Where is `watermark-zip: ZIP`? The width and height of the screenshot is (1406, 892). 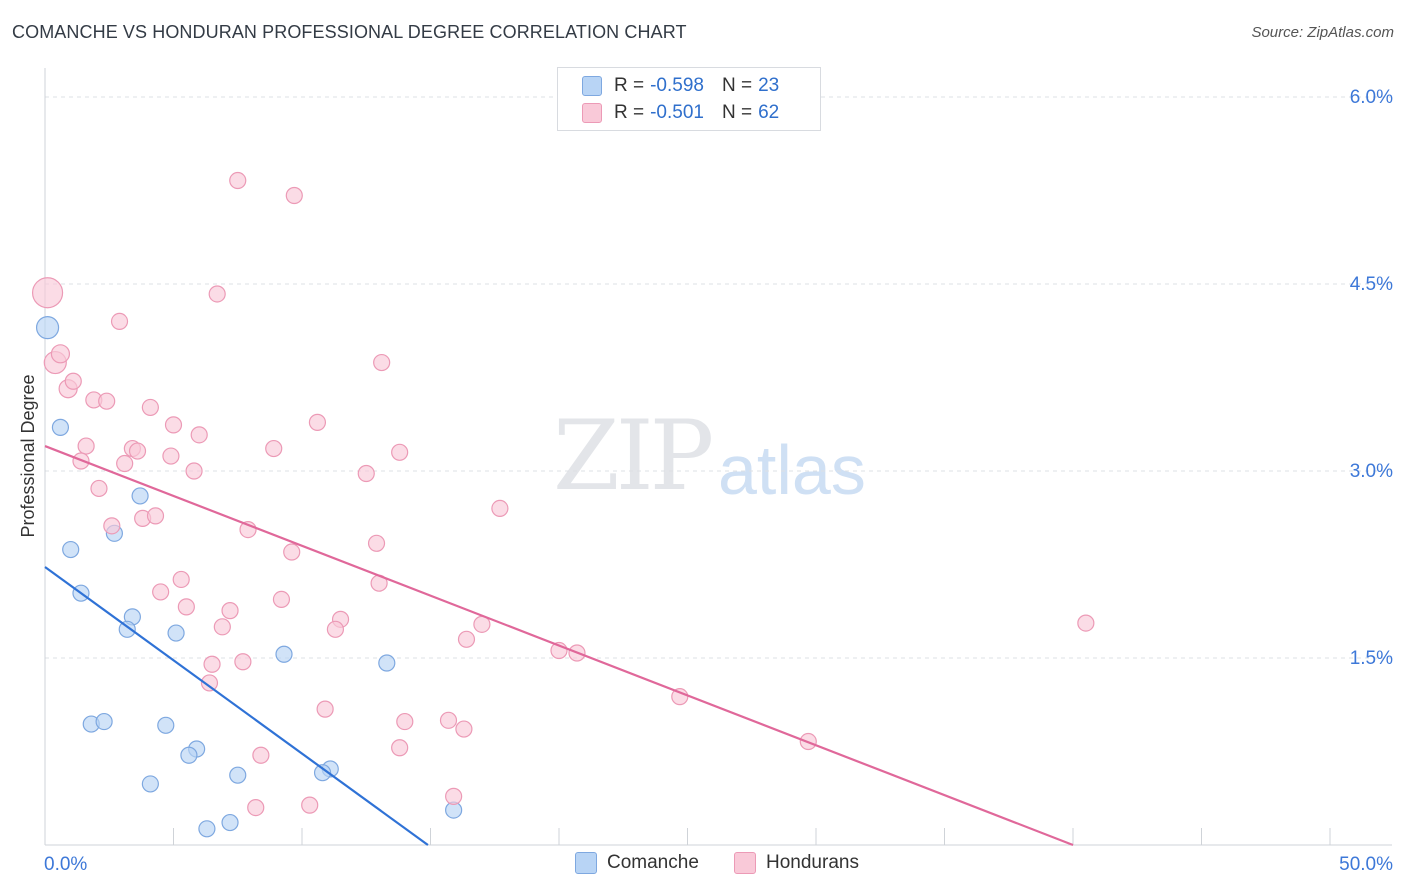 watermark-zip: ZIP is located at coordinates (633, 456).